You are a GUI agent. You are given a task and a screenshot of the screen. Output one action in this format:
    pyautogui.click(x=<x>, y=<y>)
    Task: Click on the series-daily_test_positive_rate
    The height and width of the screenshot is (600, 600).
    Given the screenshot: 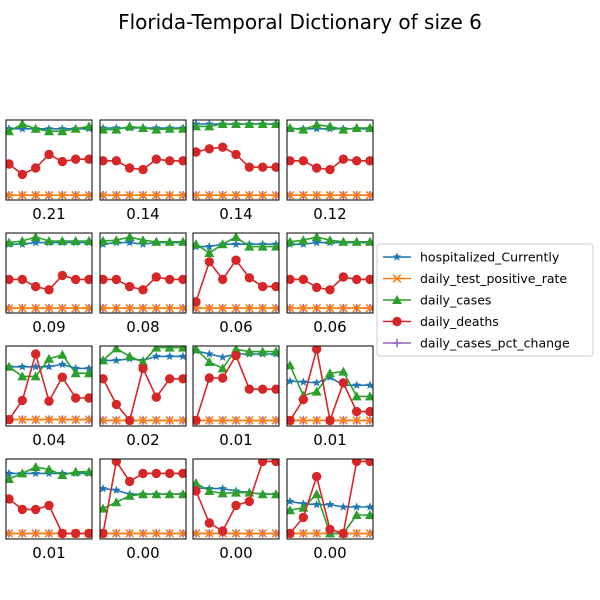 What is the action you would take?
    pyautogui.click(x=49, y=195)
    